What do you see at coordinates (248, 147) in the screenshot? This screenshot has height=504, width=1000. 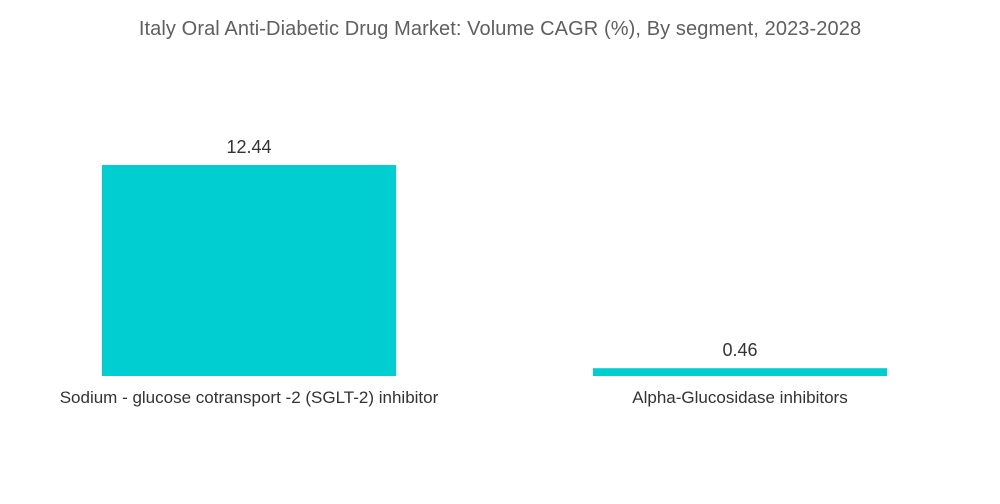 I see `value-label-0: 12.44` at bounding box center [248, 147].